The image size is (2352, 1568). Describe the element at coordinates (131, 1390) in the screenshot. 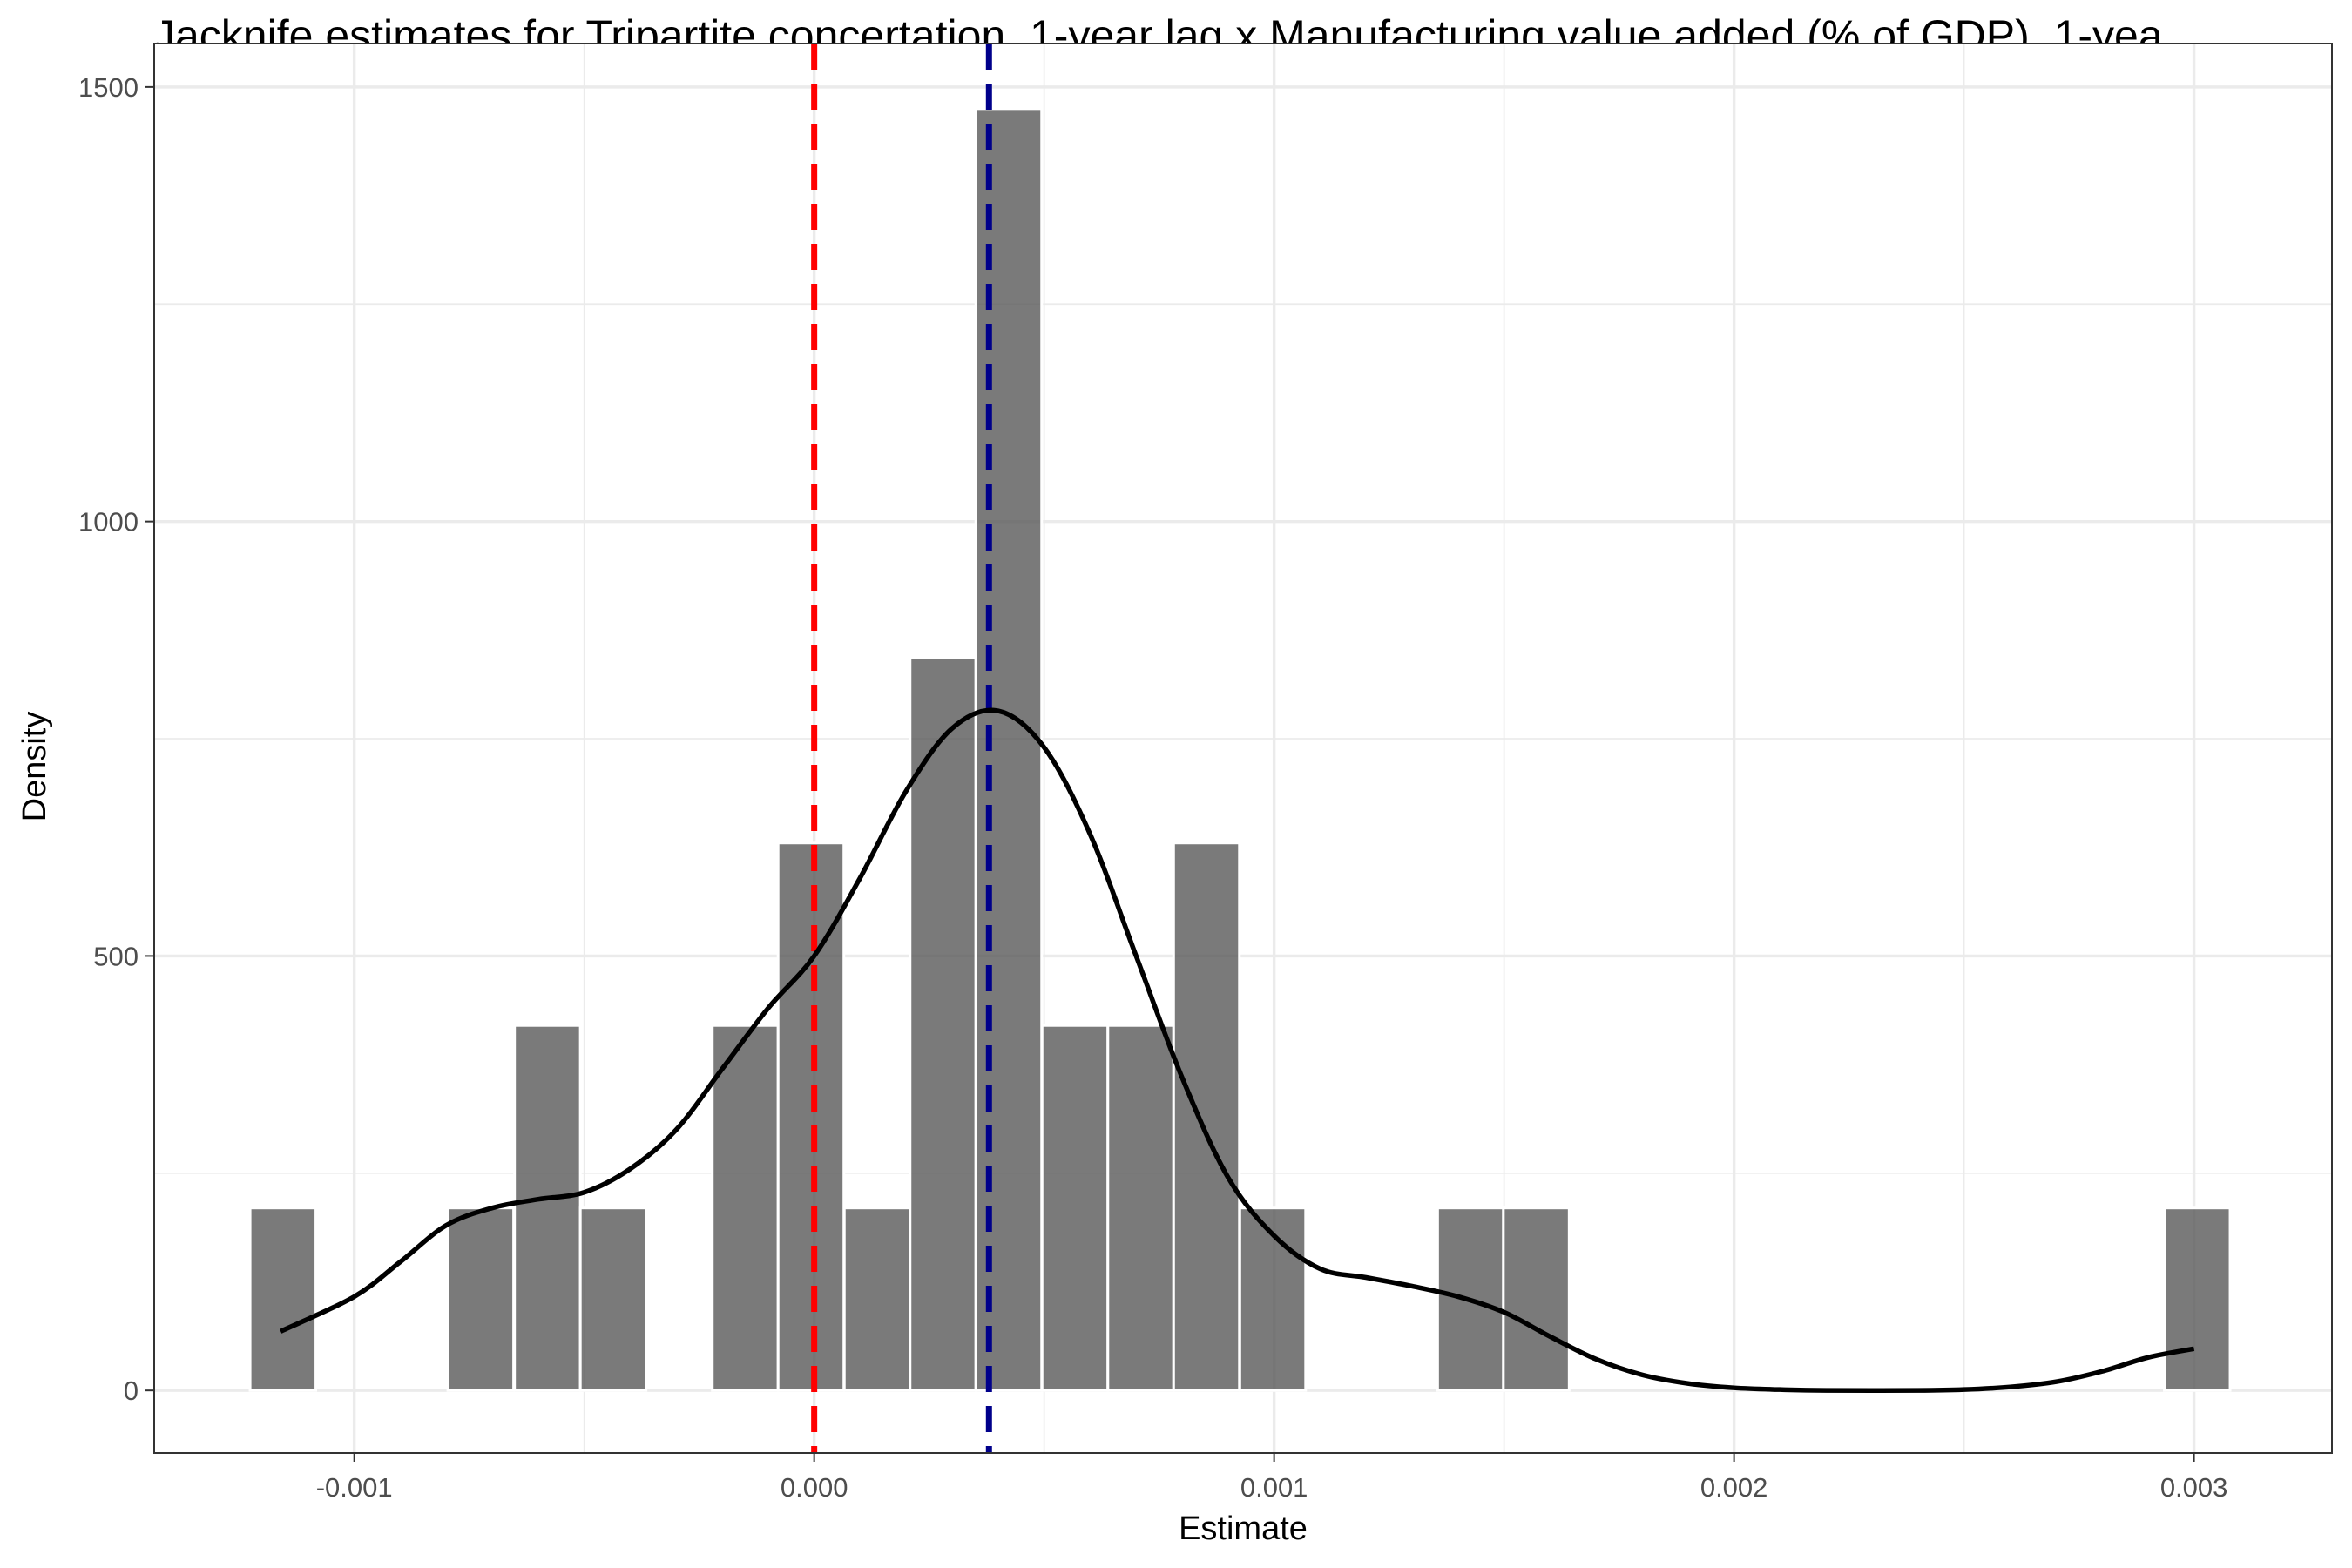

I see `y-tick-label: 0` at that location.